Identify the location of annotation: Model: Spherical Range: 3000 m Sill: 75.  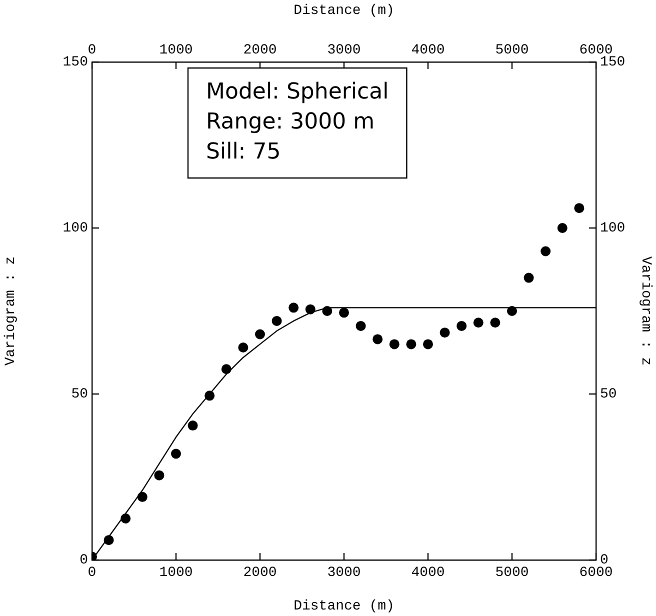
(297, 122).